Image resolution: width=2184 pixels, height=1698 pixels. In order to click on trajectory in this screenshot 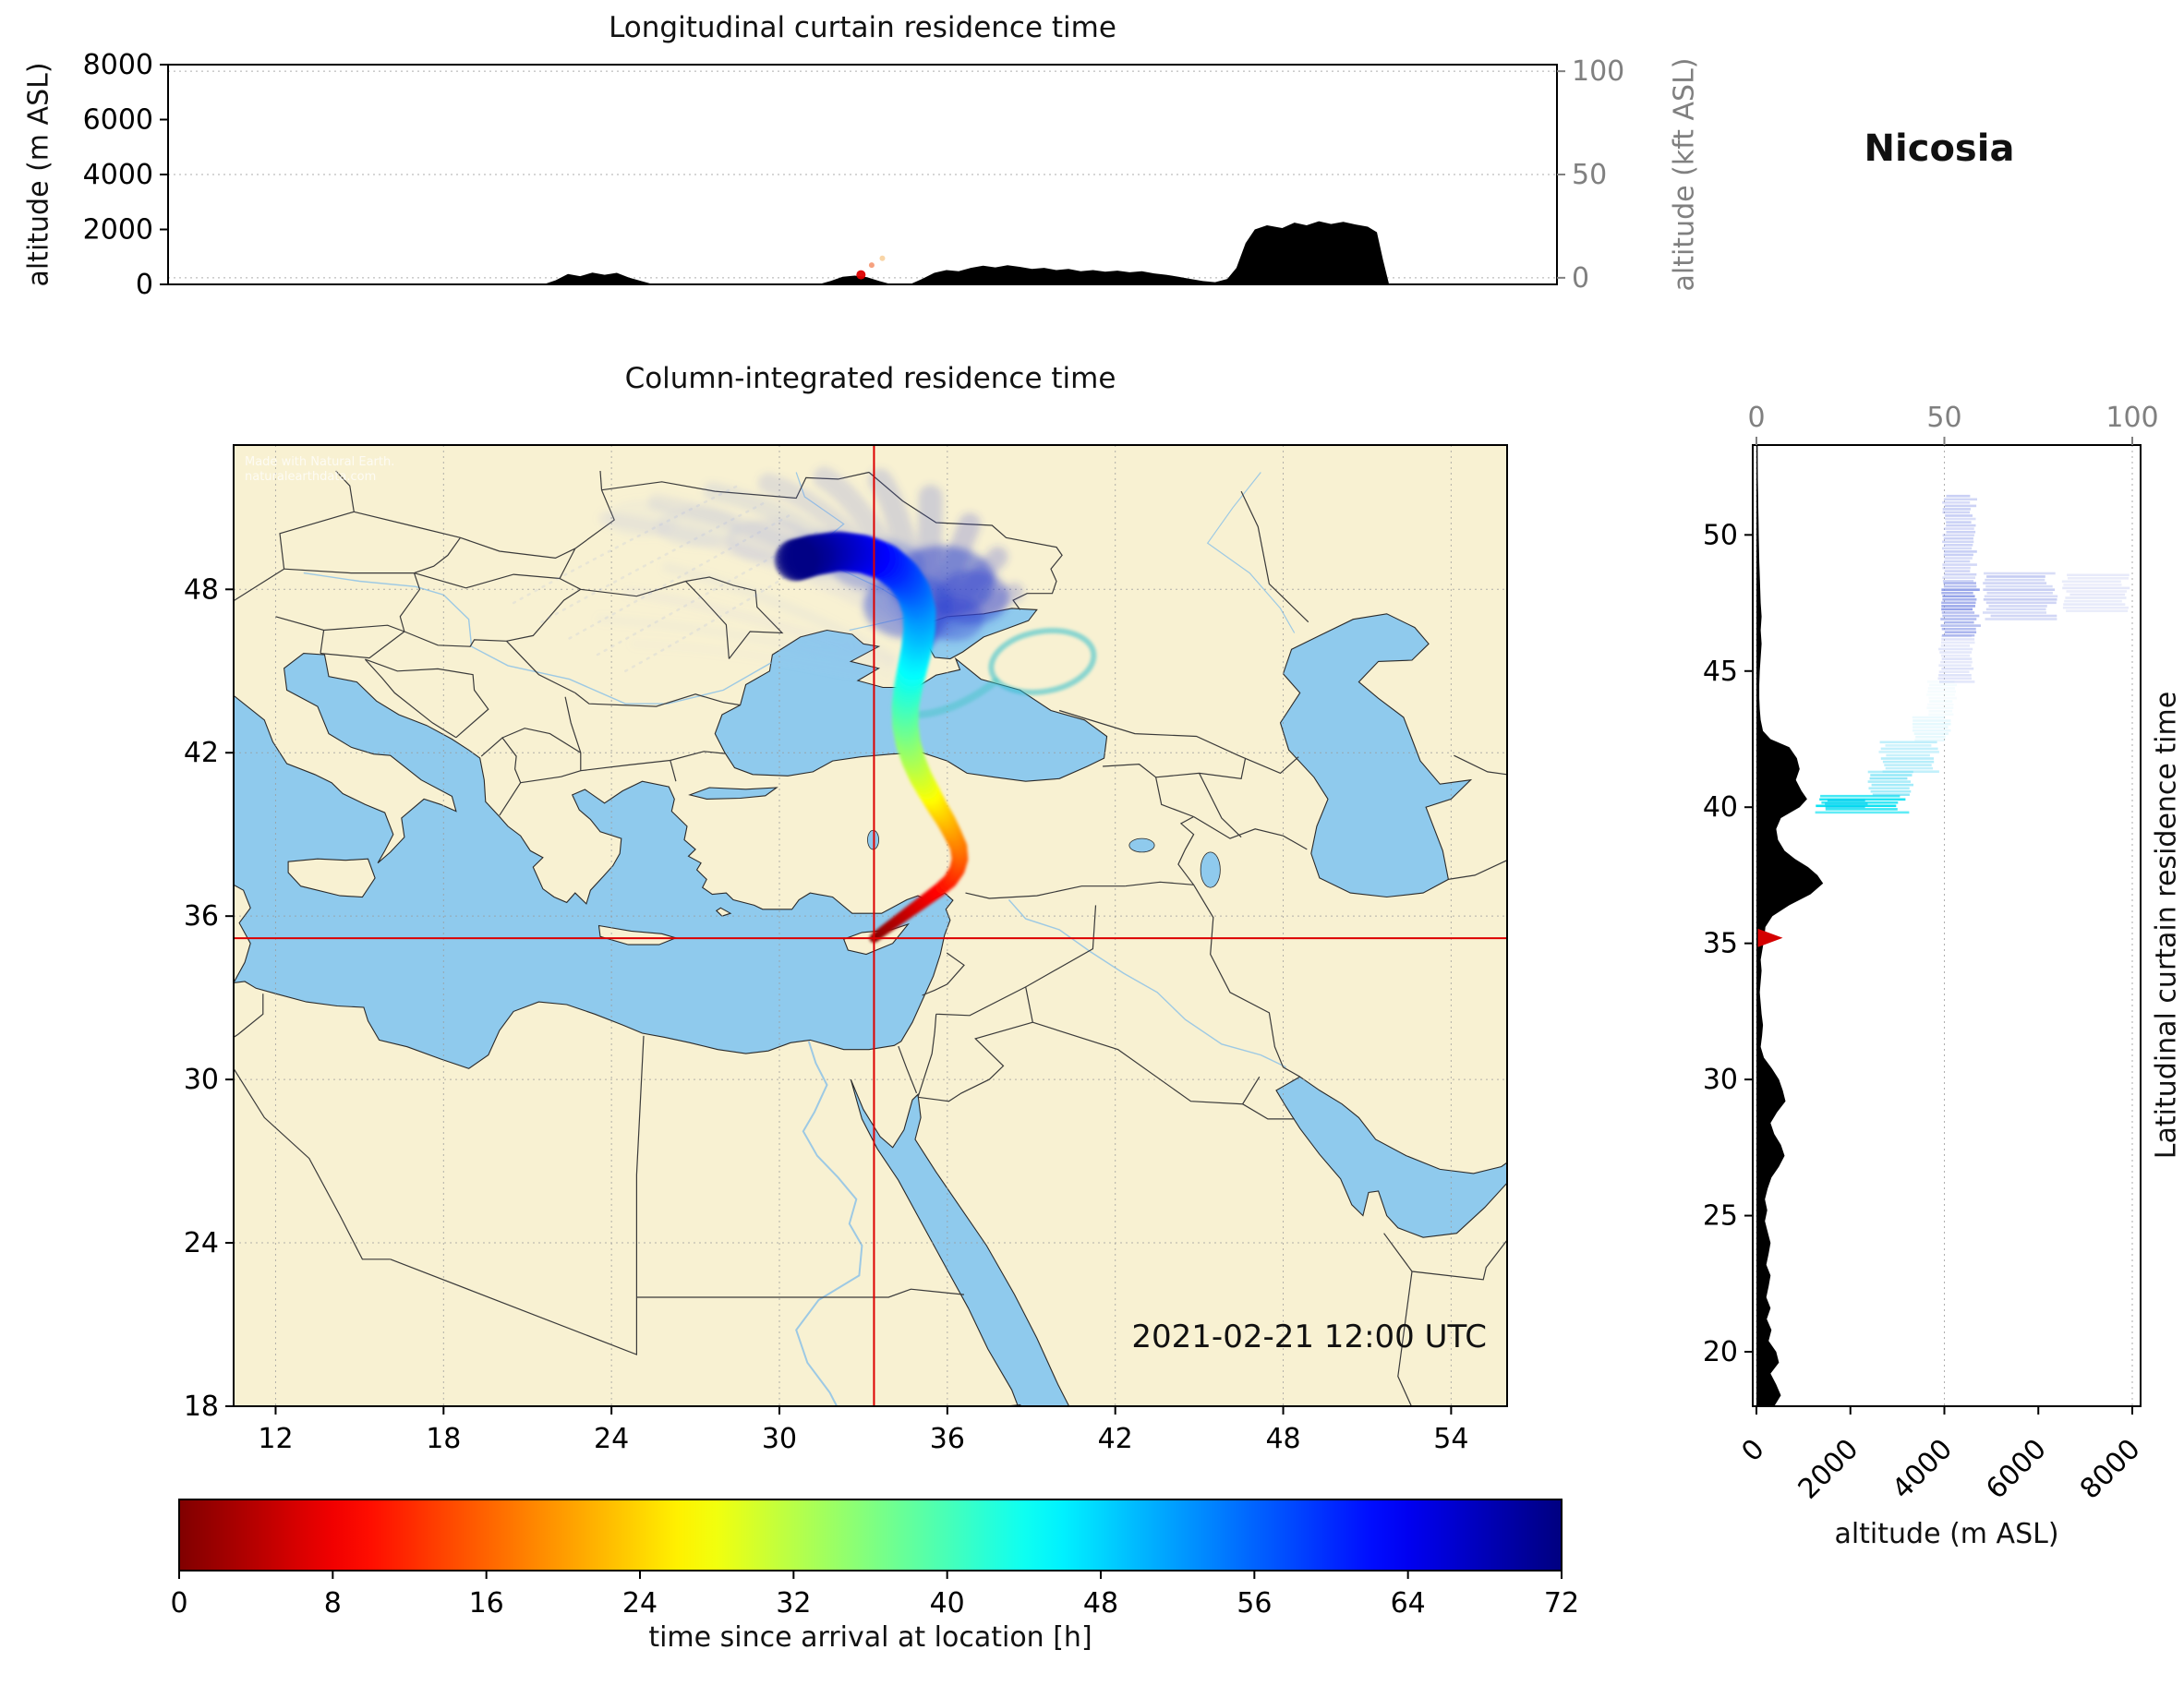, I will do `click(871, 737)`.